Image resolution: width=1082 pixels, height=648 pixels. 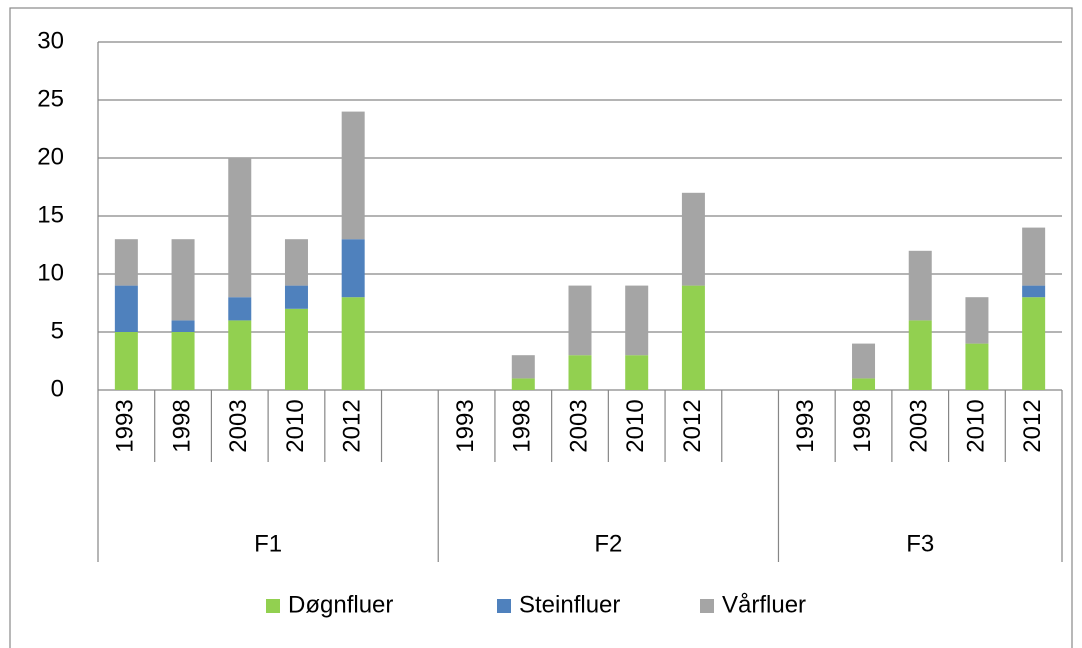 I want to click on y-tick-label: 5, so click(x=57, y=330).